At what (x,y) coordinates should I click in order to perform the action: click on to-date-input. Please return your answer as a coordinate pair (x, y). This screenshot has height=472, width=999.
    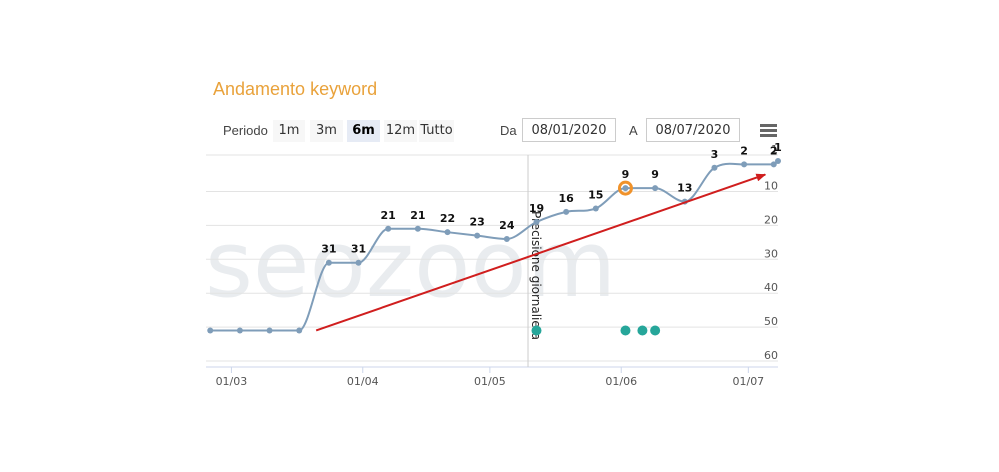
    Looking at the image, I should click on (693, 130).